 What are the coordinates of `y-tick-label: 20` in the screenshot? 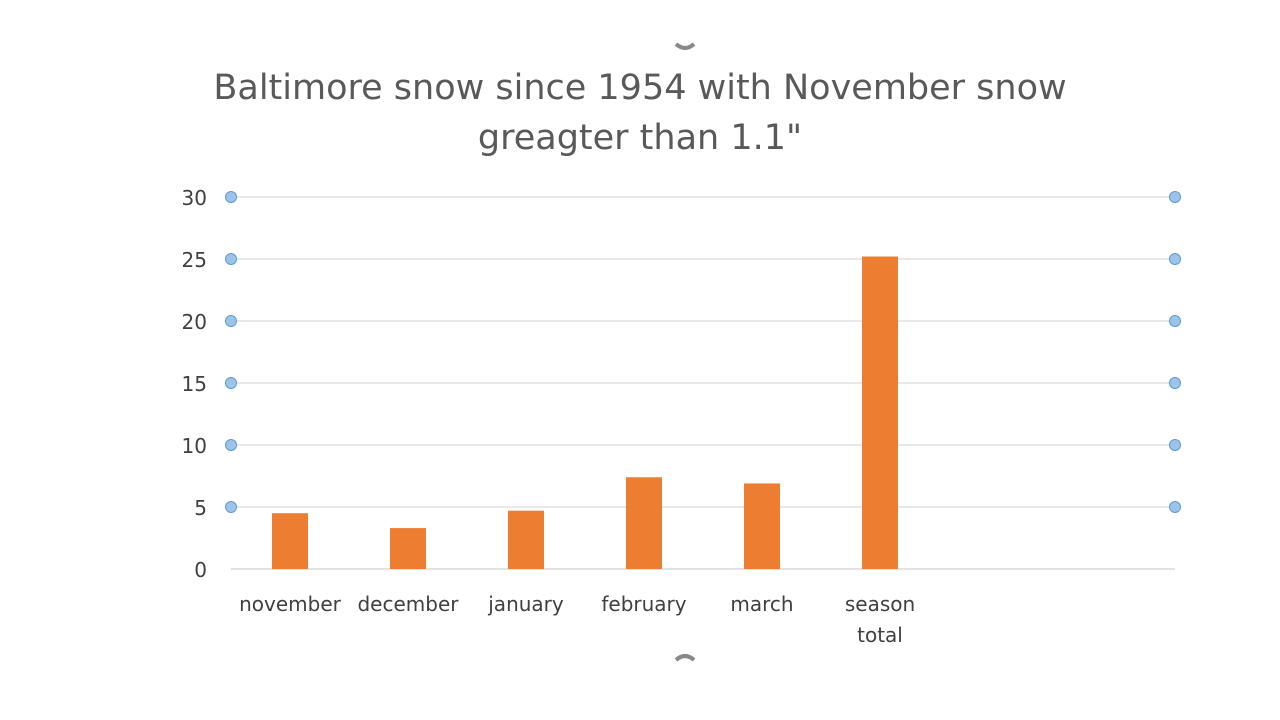 It's located at (194, 322).